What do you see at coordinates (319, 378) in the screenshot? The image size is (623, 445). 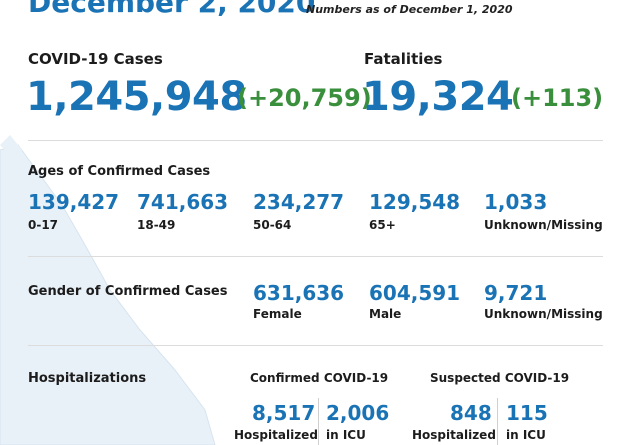 I see `confirmed-covid-heading: Confirmed COVID-19` at bounding box center [319, 378].